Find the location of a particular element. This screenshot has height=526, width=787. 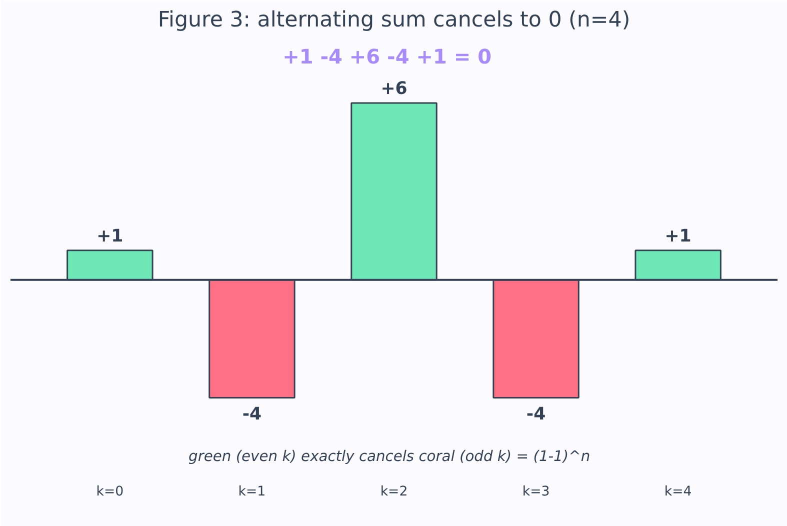

x-tick-label: k=4 is located at coordinates (678, 492).